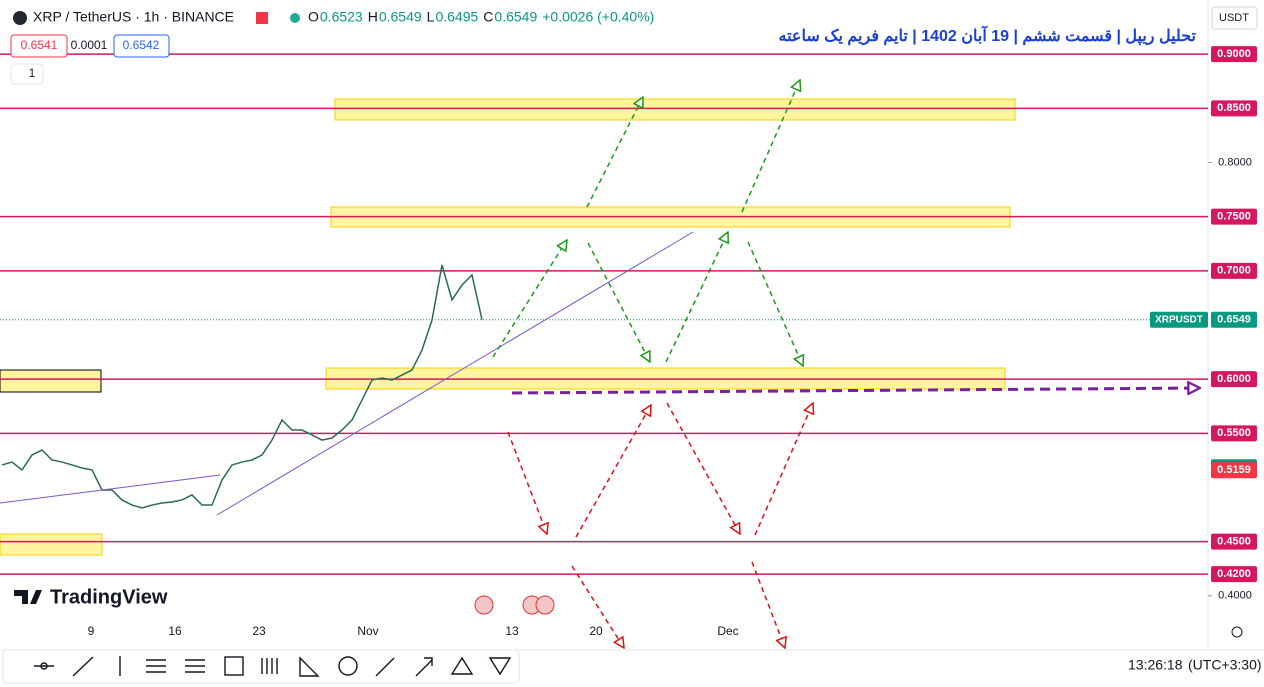  What do you see at coordinates (373, 17) in the screenshot?
I see `ohlc-key: H` at bounding box center [373, 17].